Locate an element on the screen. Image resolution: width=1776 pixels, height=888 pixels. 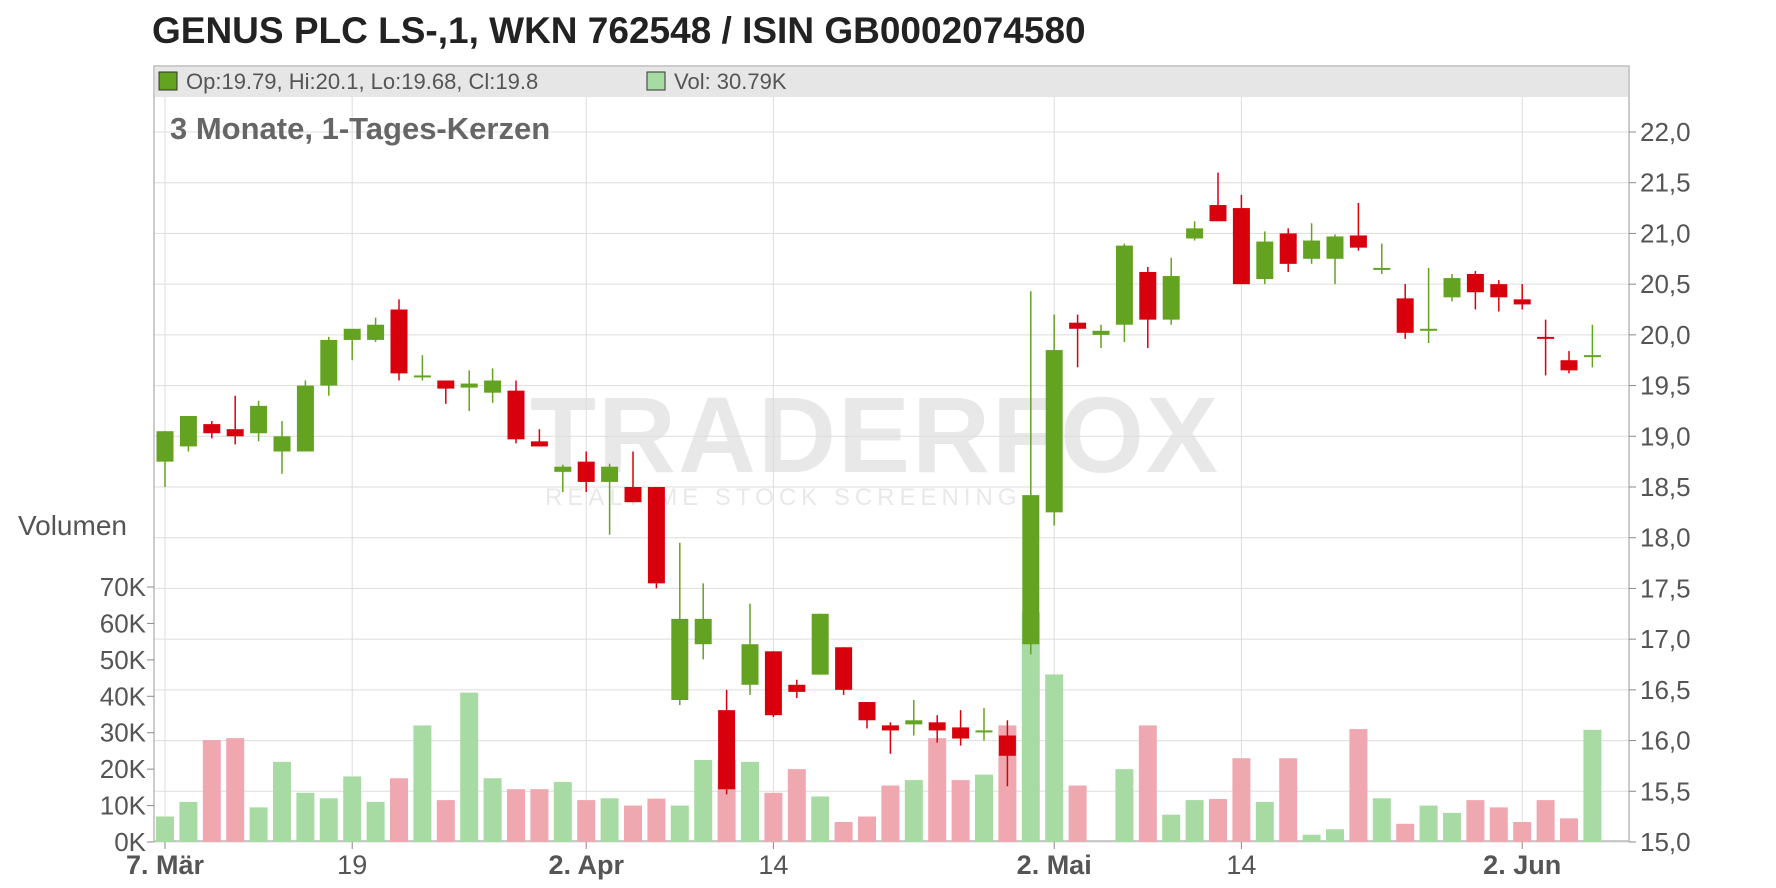
volume-tick-label: 70K is located at coordinates (123, 587).